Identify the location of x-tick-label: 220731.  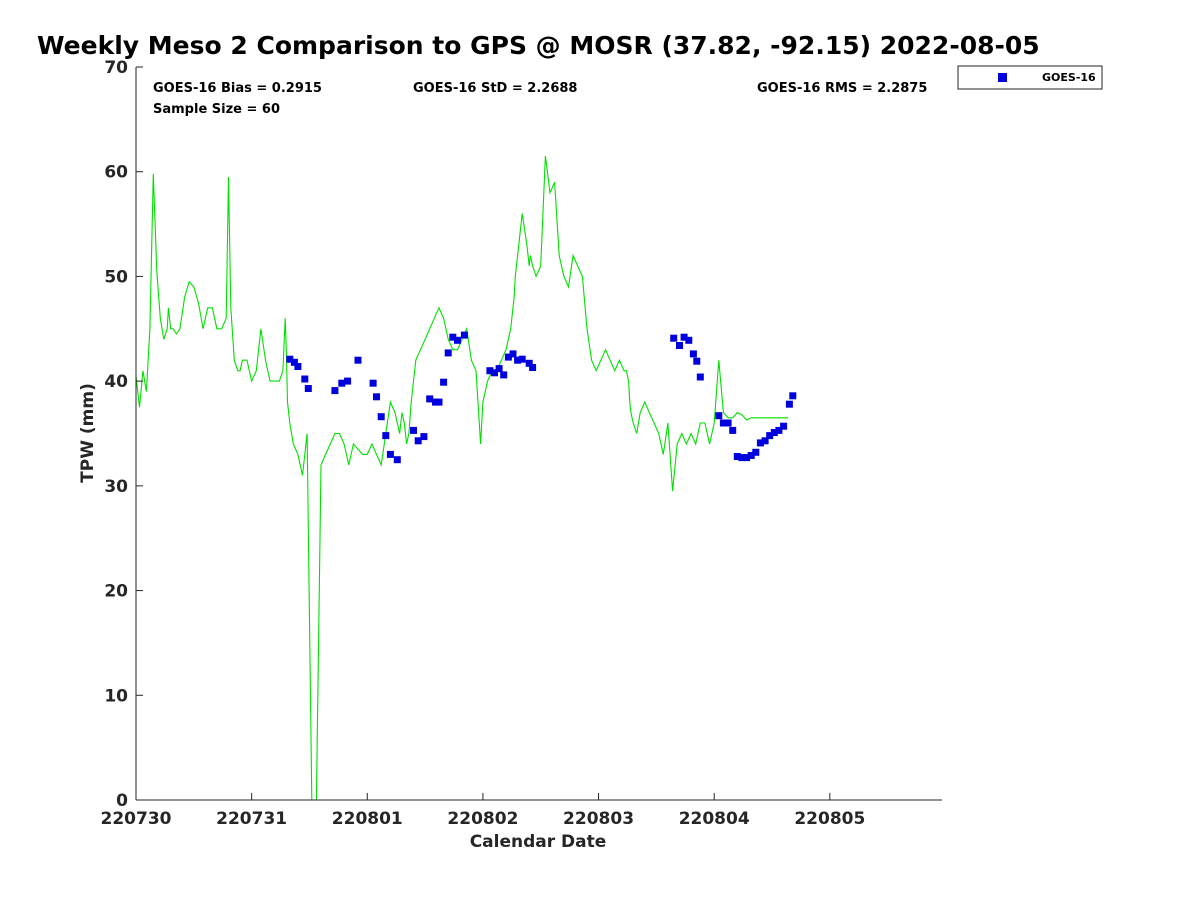
(251, 819).